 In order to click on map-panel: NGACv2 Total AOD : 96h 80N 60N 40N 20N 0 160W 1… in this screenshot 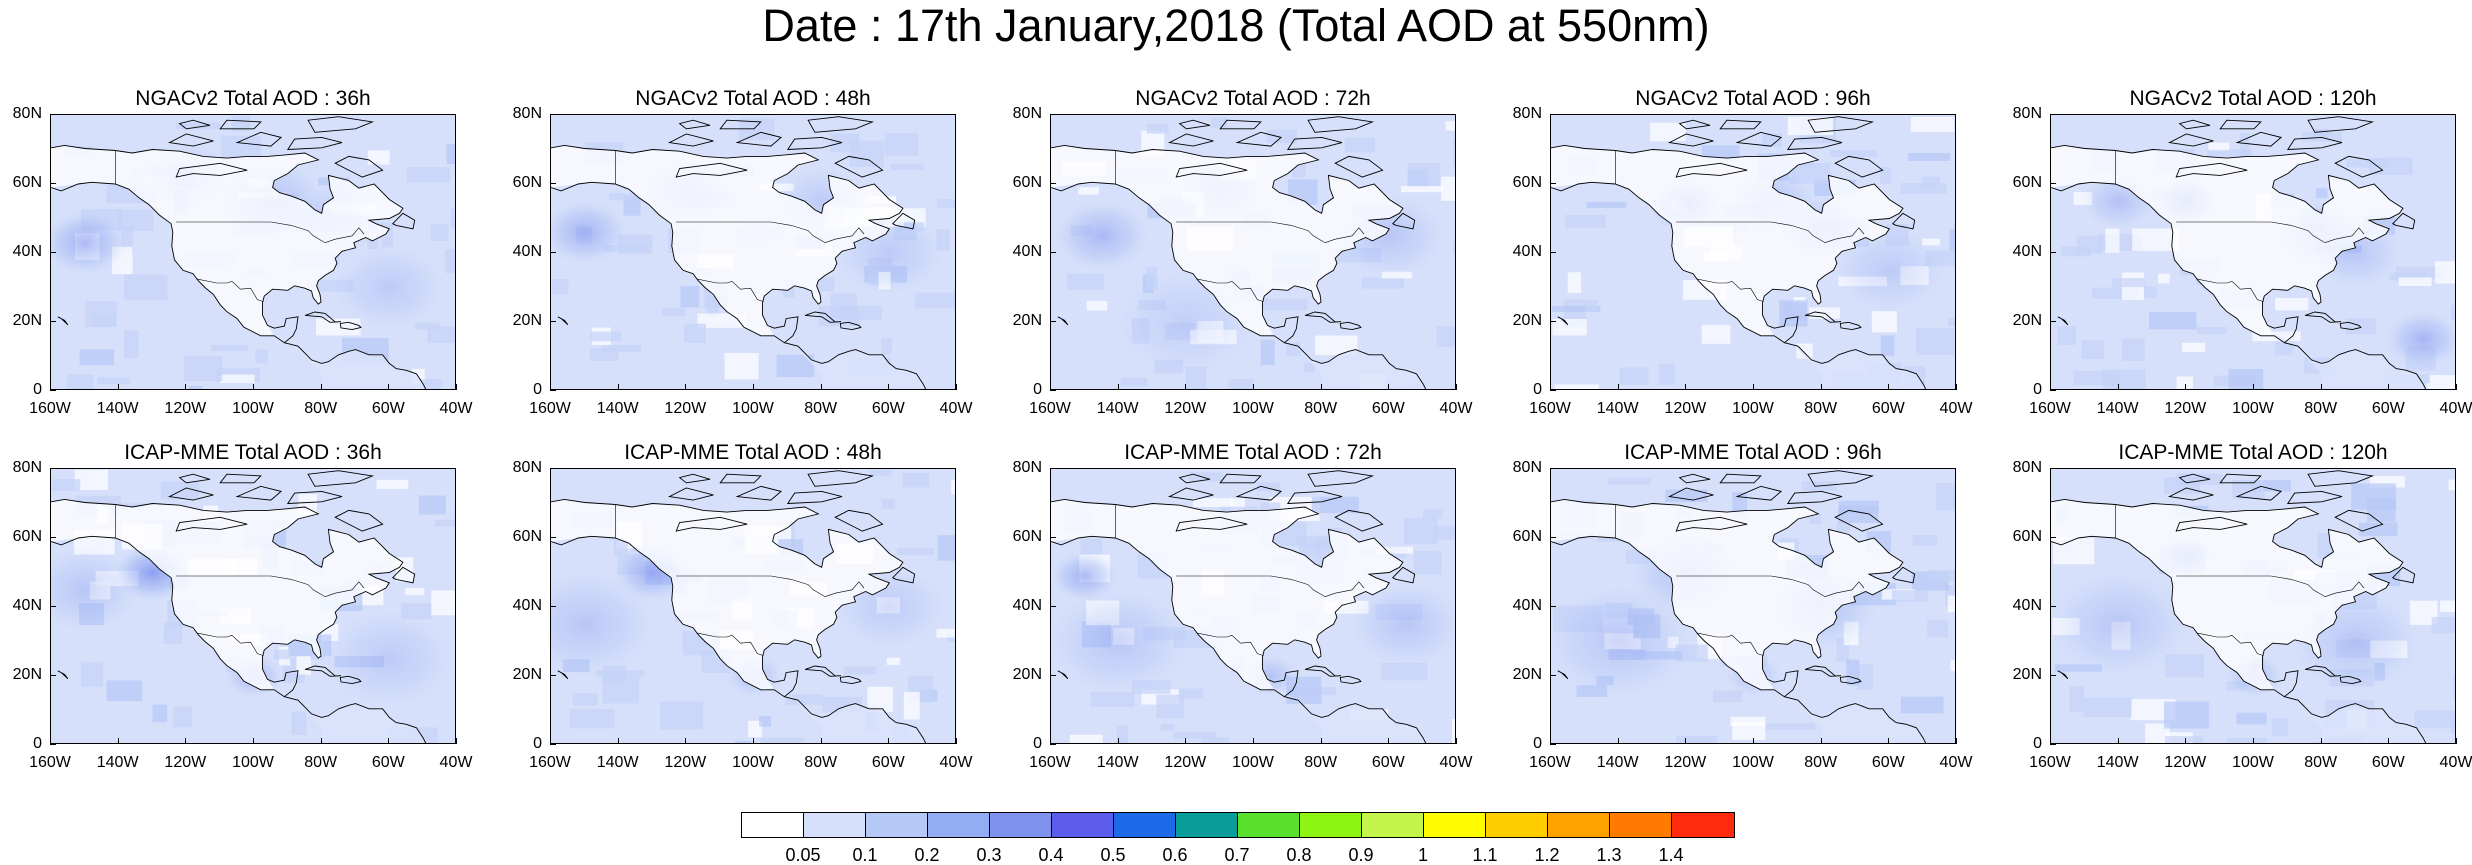, I will do `click(1736, 254)`.